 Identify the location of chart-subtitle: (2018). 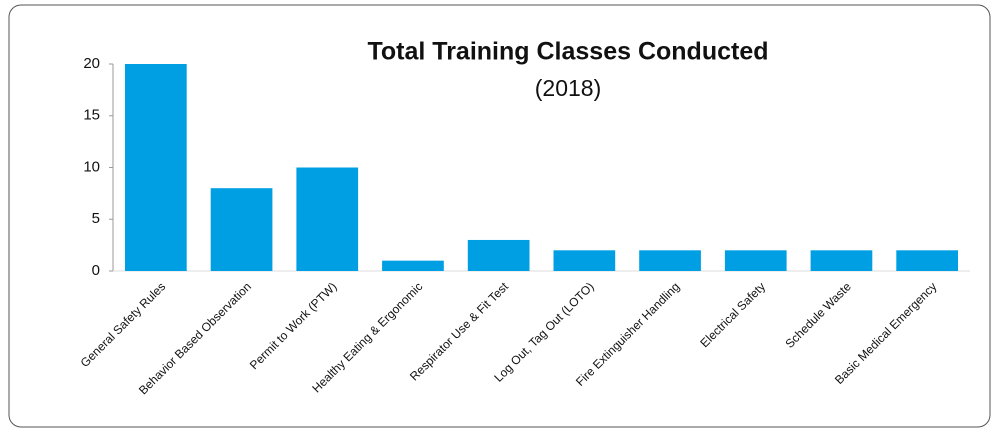
(568, 88).